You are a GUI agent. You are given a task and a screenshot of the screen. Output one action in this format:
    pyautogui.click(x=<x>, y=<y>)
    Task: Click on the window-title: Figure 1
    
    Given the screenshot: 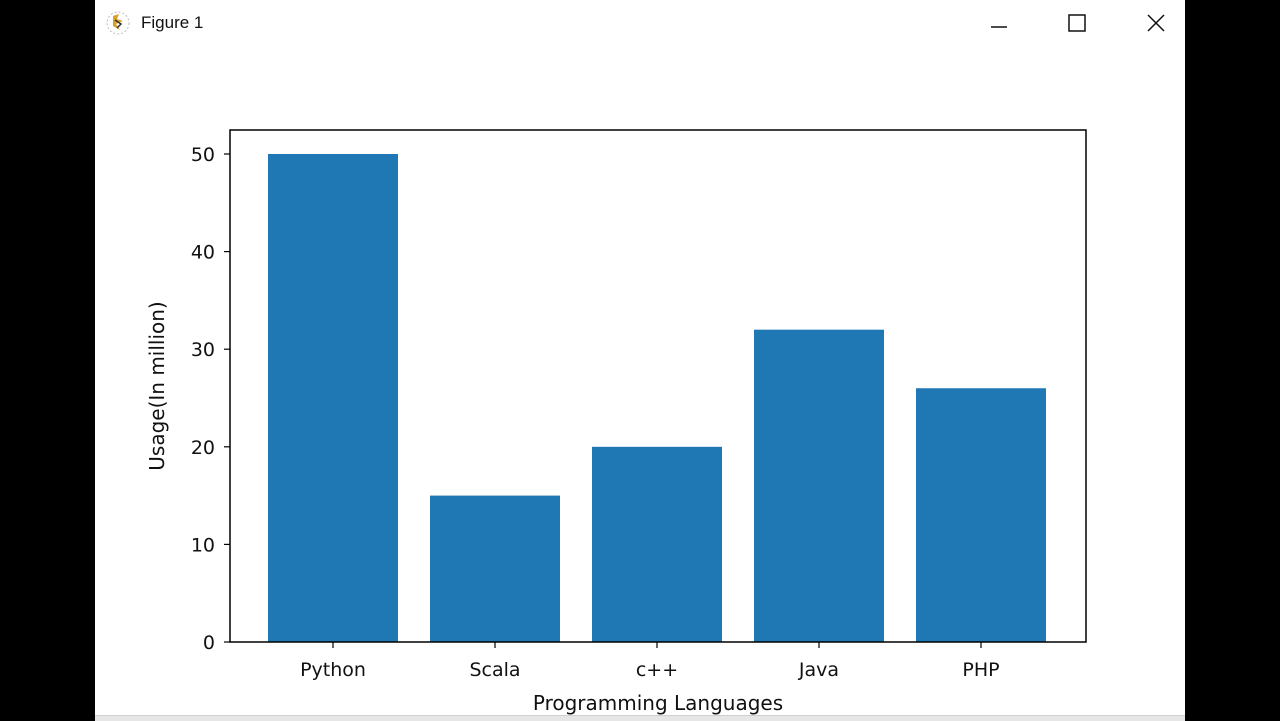 What is the action you would take?
    pyautogui.click(x=172, y=22)
    